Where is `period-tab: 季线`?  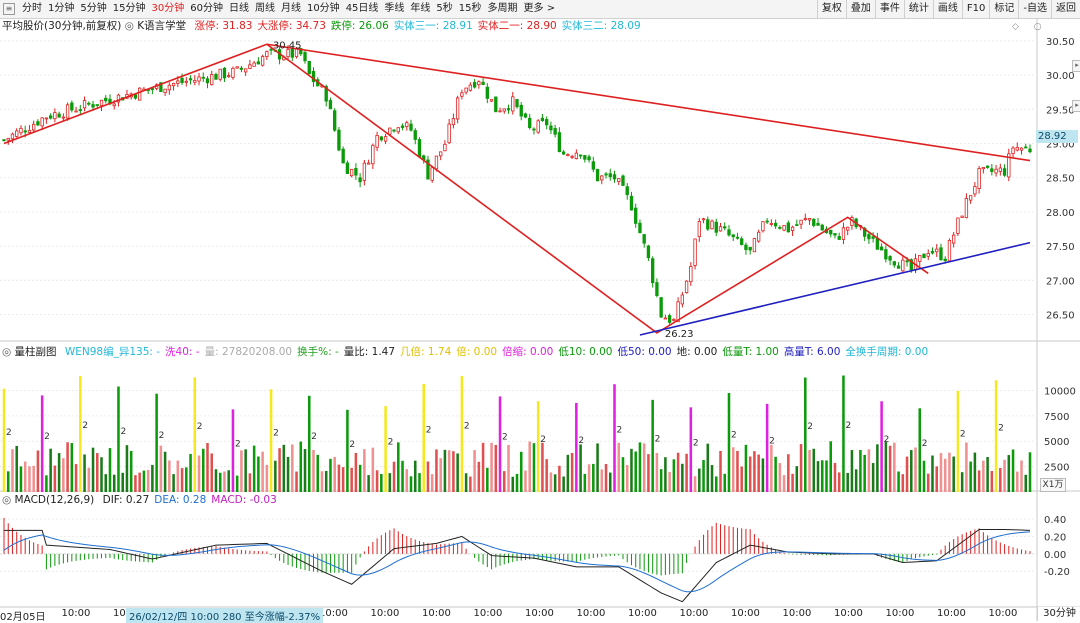 period-tab: 季线 is located at coordinates (394, 8).